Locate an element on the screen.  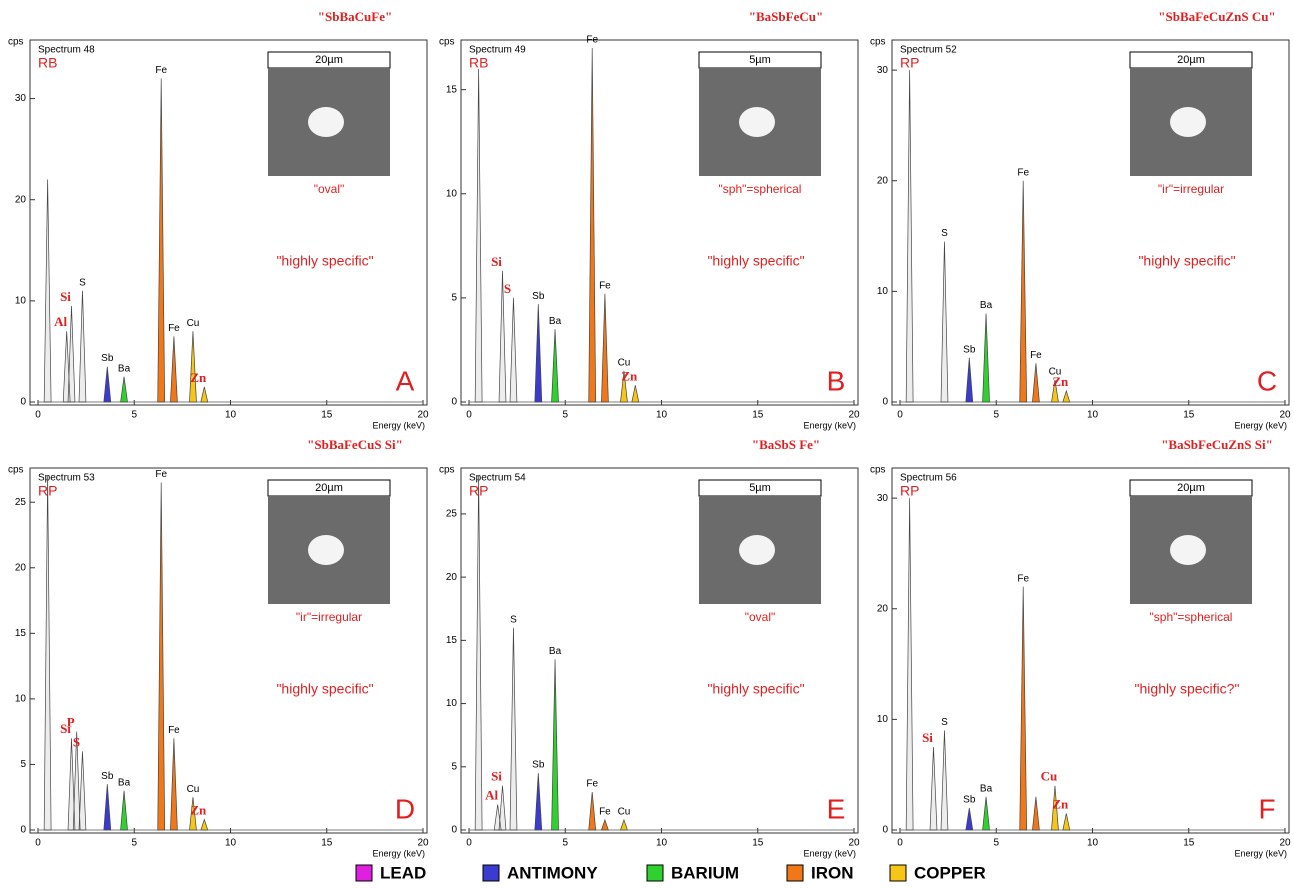
y-tick-label: 15 is located at coordinates (452, 89).